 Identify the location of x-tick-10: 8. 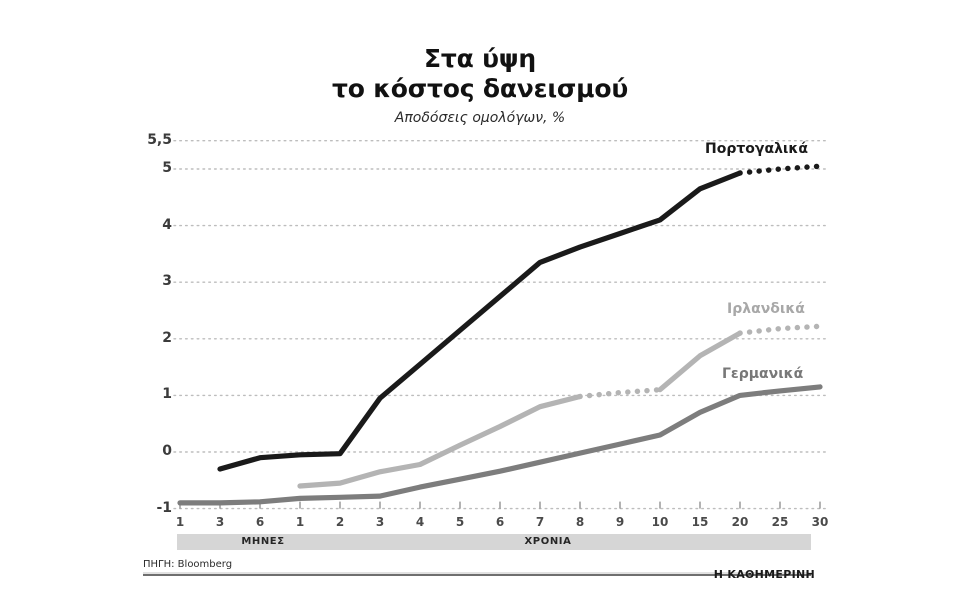
(580, 521).